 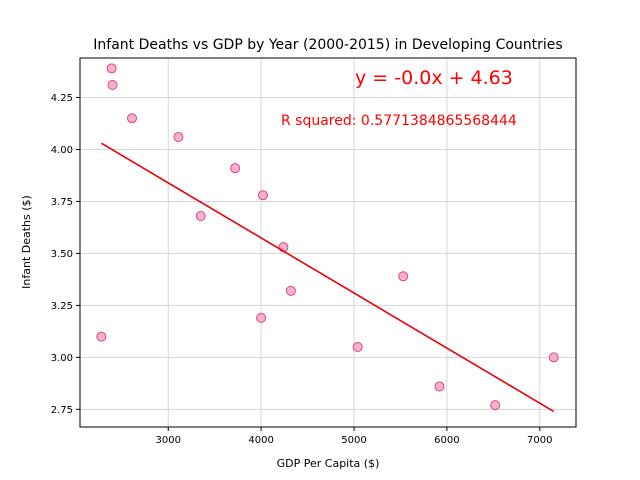 I want to click on y-tick-label: 3.00, so click(x=62, y=358).